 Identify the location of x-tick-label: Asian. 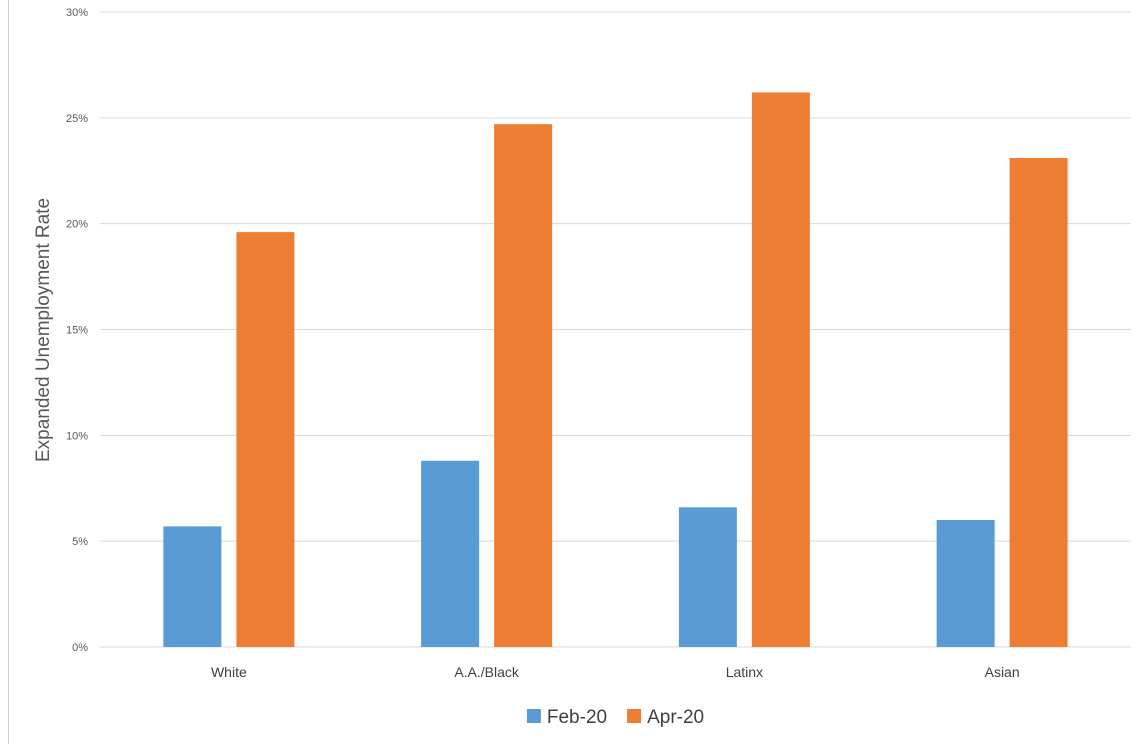
(1002, 672).